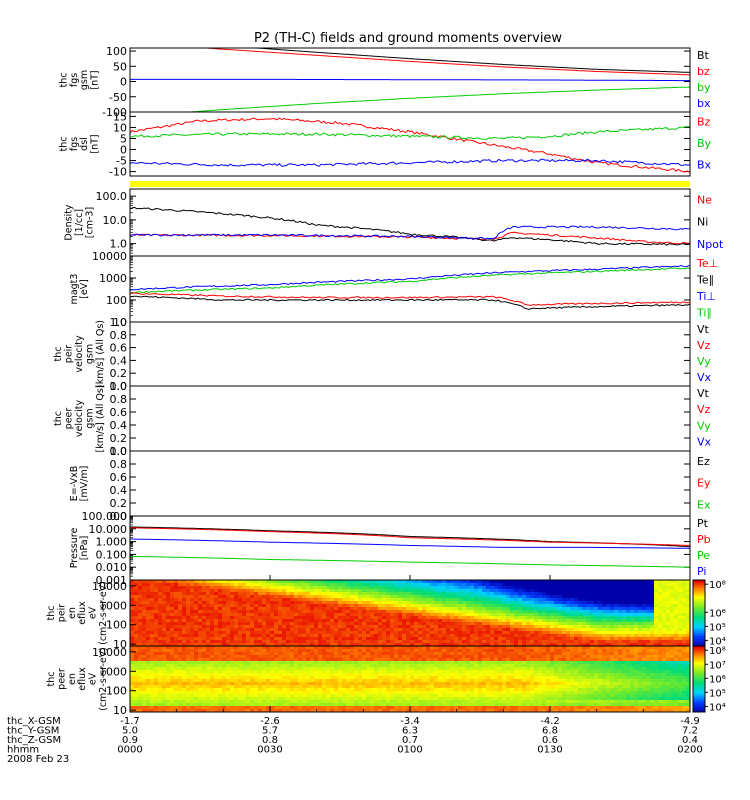  What do you see at coordinates (702, 222) in the screenshot?
I see `legend-ni: Ni` at bounding box center [702, 222].